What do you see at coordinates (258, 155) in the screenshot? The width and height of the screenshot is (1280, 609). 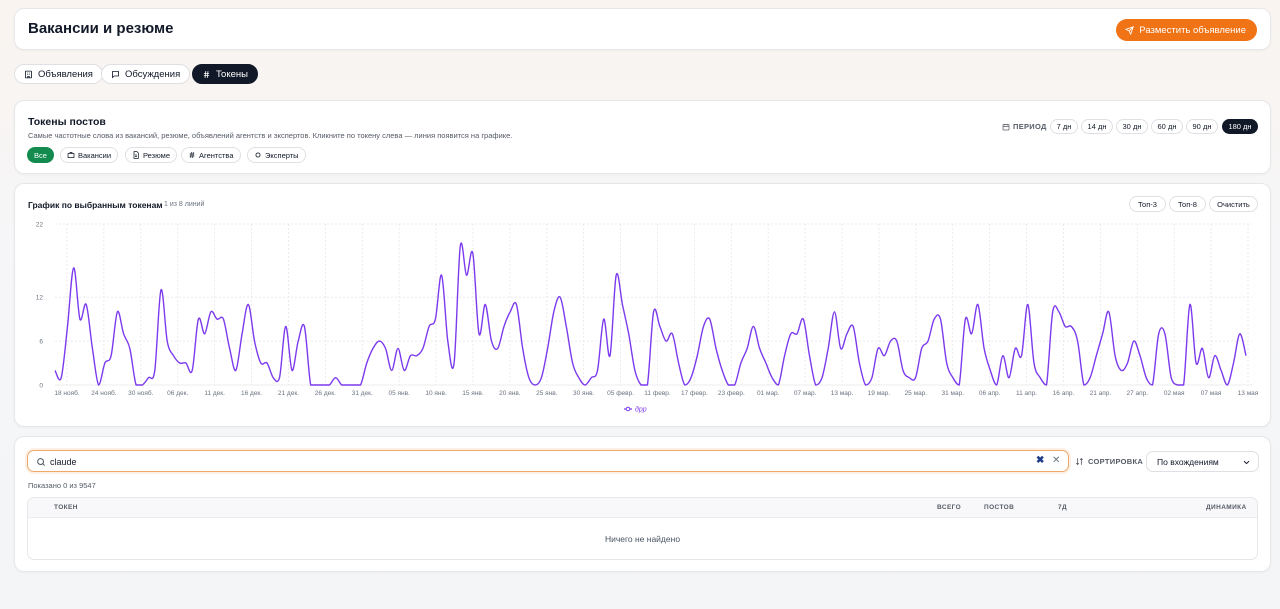 I see `sparkle-icon` at bounding box center [258, 155].